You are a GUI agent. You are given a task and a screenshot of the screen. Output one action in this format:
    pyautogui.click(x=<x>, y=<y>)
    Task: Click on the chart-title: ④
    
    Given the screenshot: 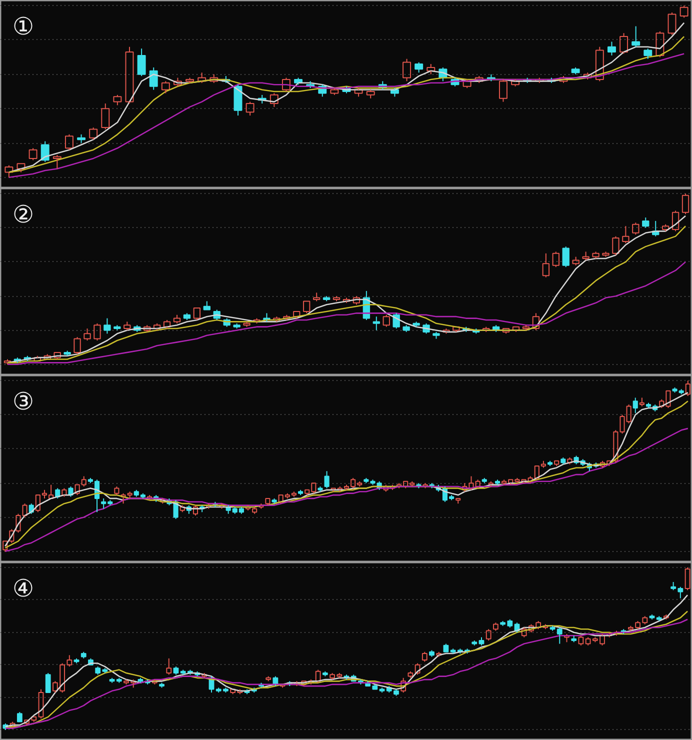 What is the action you would take?
    pyautogui.click(x=23, y=588)
    